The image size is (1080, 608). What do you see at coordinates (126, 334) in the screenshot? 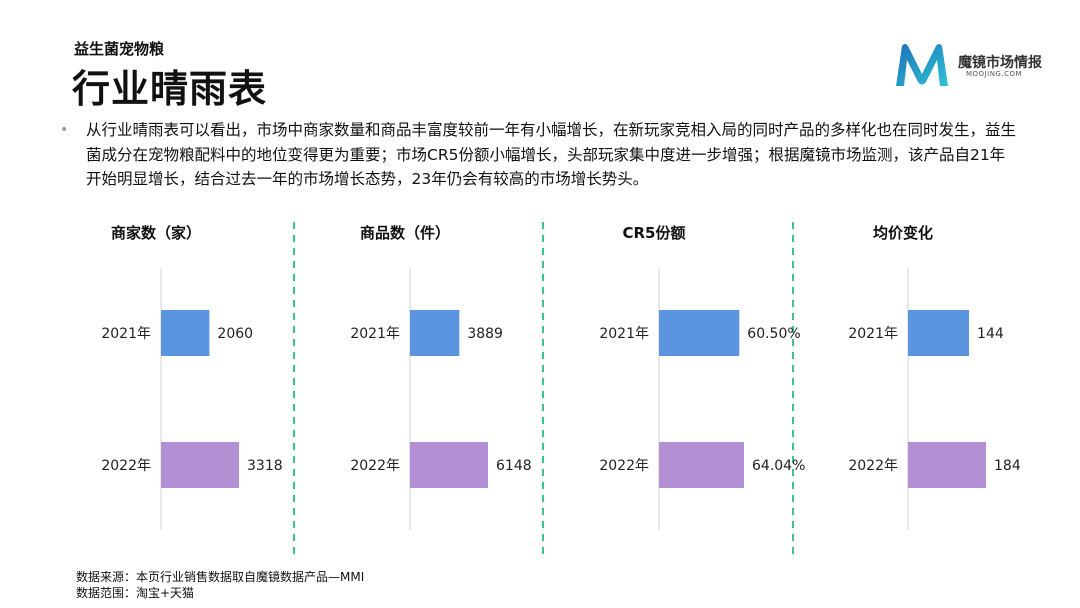
I see `category-label-1-1: 2021年` at bounding box center [126, 334].